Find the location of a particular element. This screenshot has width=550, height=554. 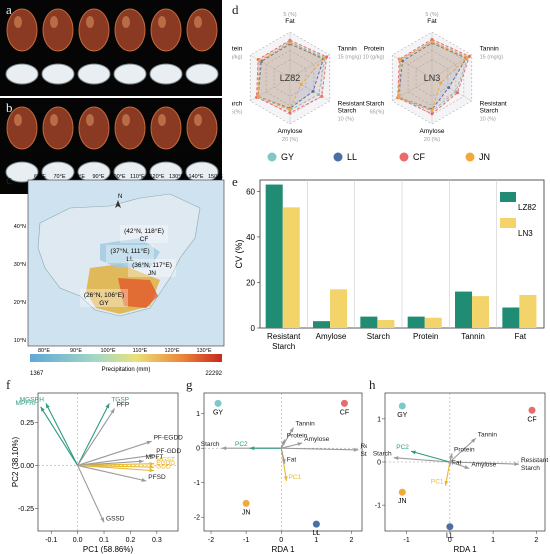

y-tick-label: 1 is located at coordinates (198, 414).